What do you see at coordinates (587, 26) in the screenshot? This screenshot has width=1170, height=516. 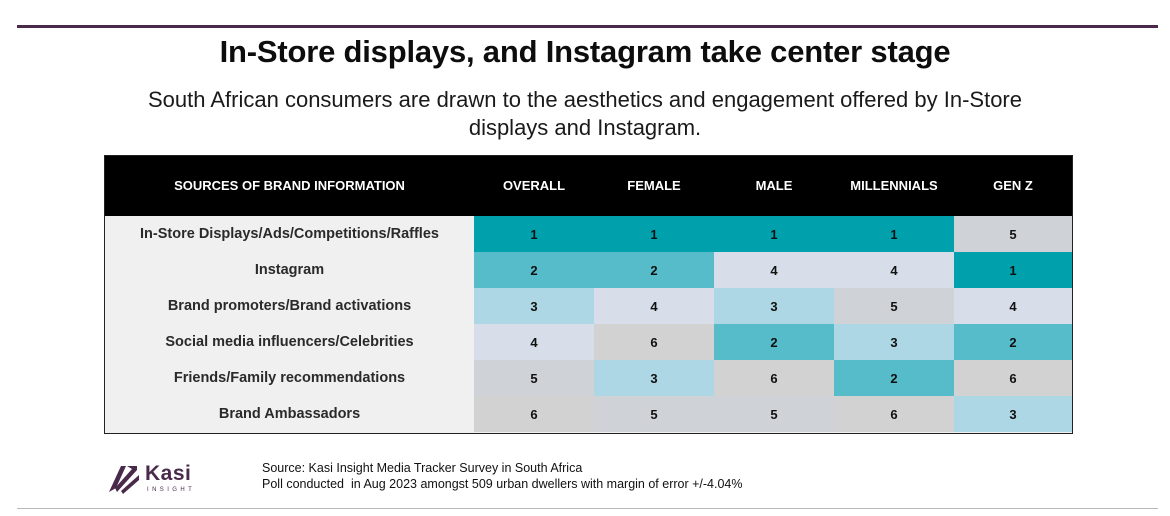 I see `top-divider` at bounding box center [587, 26].